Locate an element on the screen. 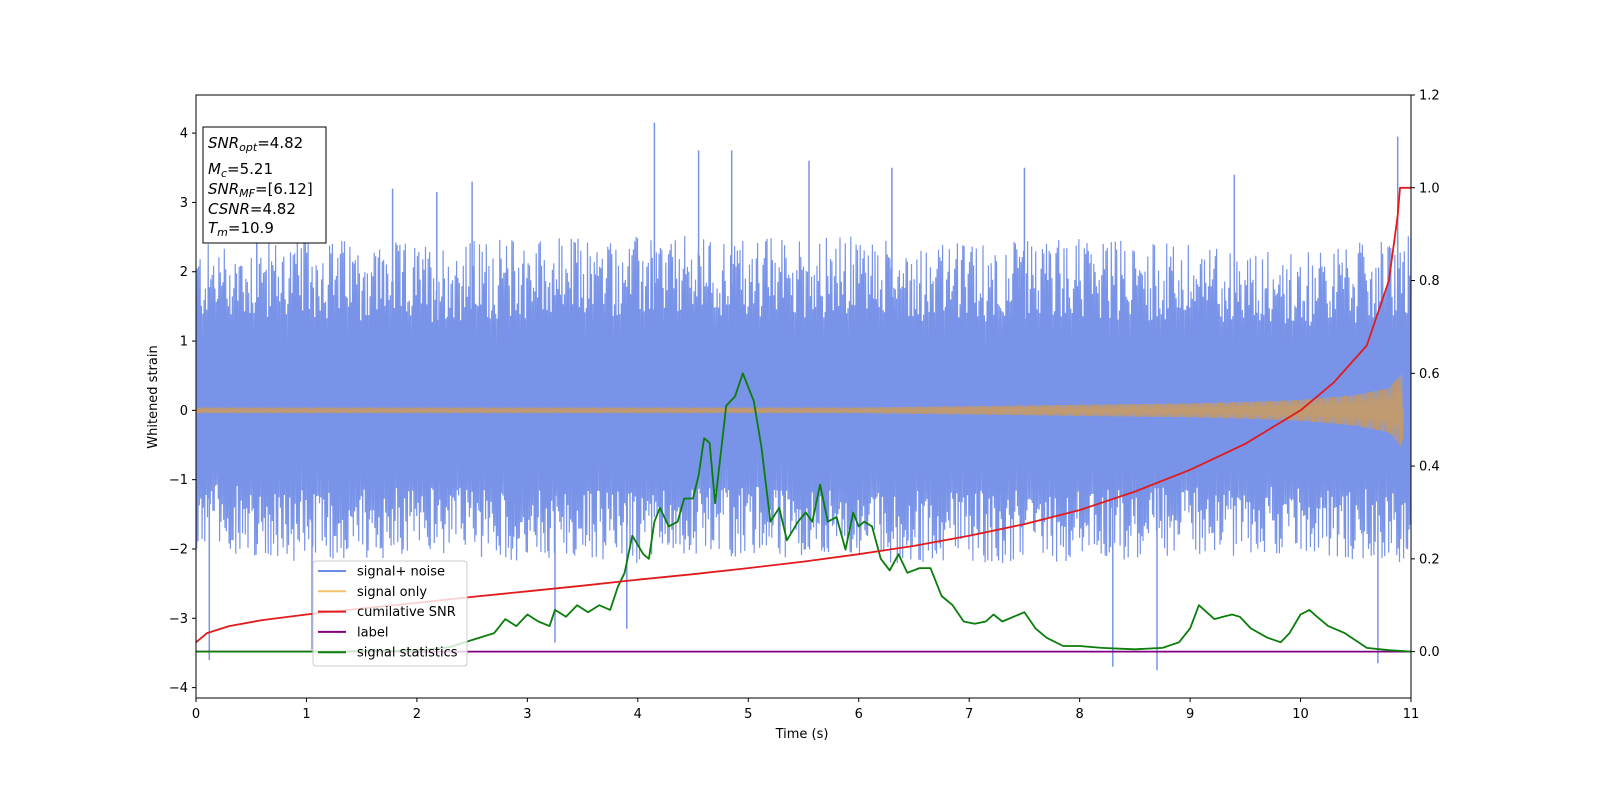  info-snr-mf: SNRMF=[6.12] is located at coordinates (260, 190).